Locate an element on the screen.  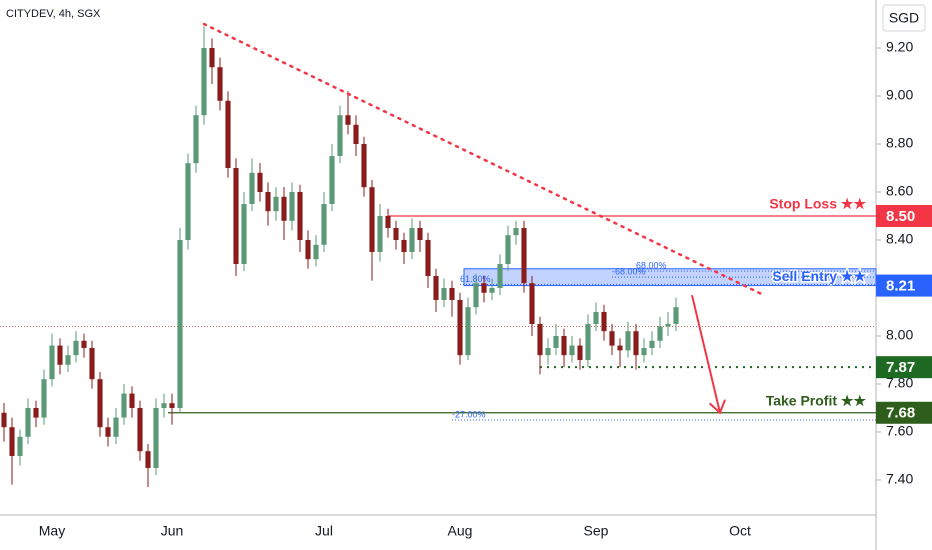
currency: SGD is located at coordinates (904, 18).